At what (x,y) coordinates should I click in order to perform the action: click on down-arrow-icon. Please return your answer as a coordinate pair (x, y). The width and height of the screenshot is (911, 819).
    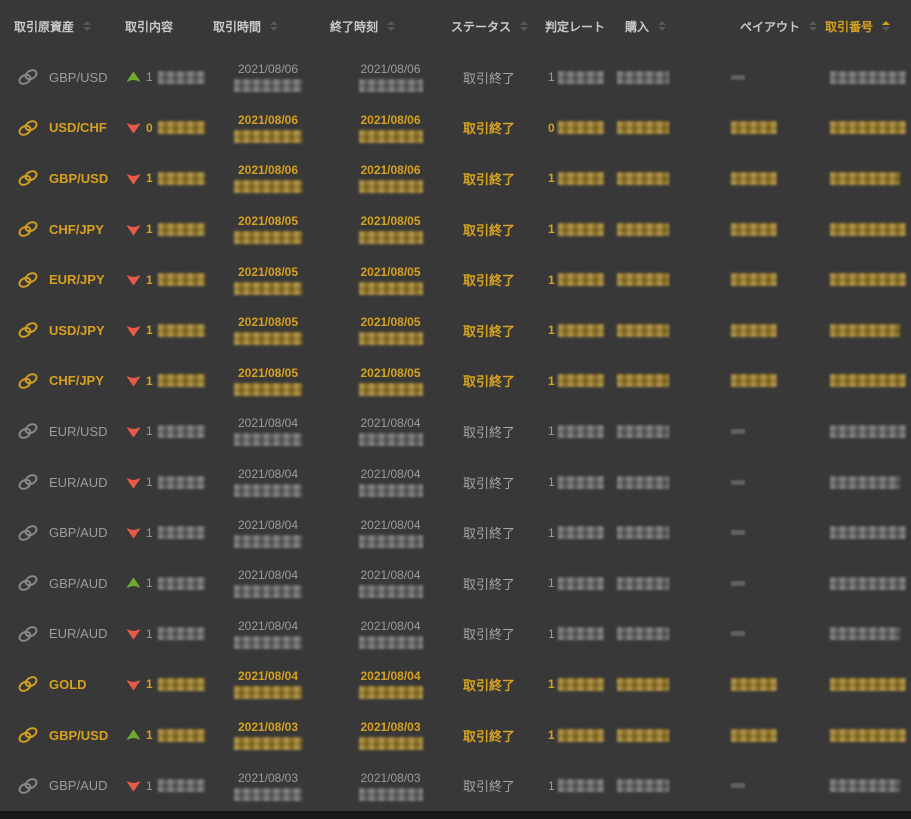
    Looking at the image, I should click on (133, 381).